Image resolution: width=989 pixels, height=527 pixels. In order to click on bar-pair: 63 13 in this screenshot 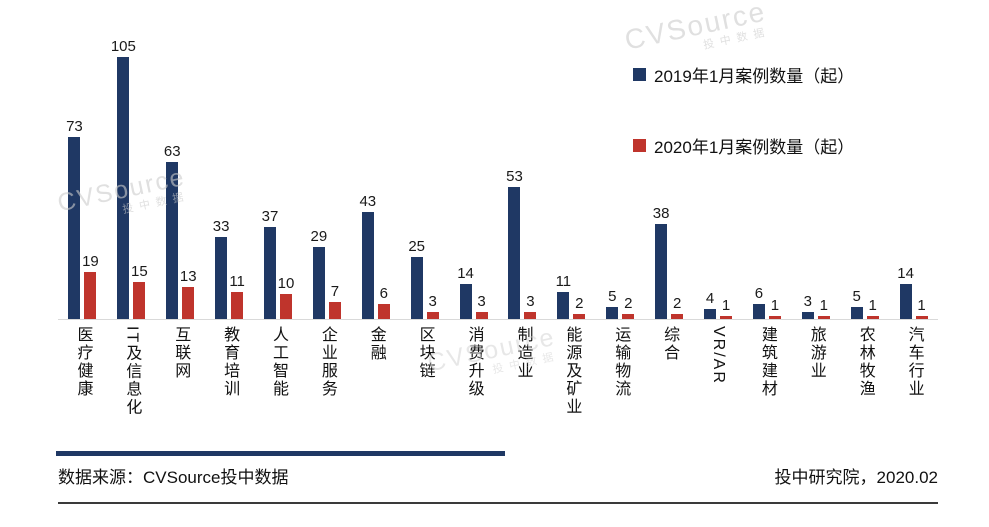, I will do `click(180, 231)`.